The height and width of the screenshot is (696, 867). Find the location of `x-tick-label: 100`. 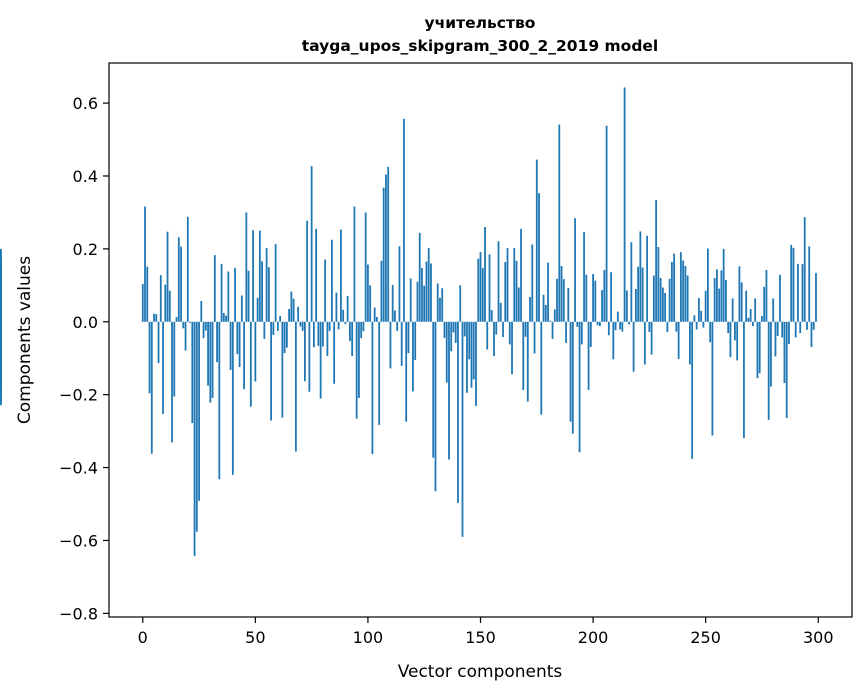

x-tick-label: 100 is located at coordinates (368, 637).